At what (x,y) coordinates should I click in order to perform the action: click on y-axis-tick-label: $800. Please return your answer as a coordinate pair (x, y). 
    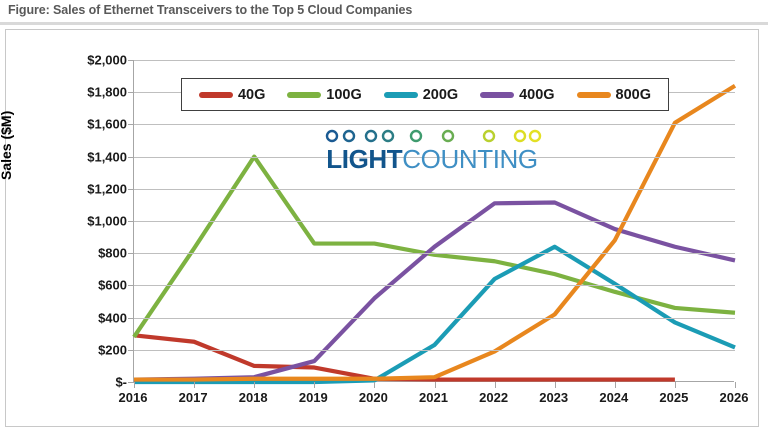
    Looking at the image, I should click on (112, 253).